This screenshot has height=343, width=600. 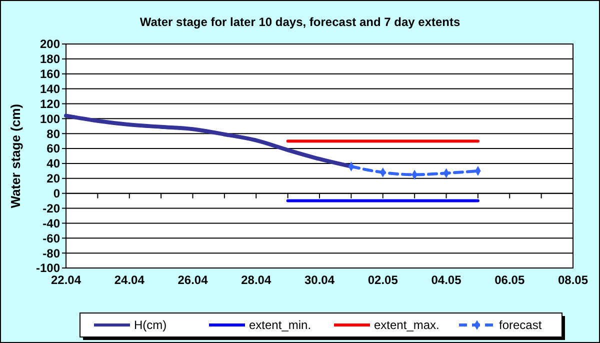 I want to click on y-axis-title: Water stage (cm), so click(x=15, y=156).